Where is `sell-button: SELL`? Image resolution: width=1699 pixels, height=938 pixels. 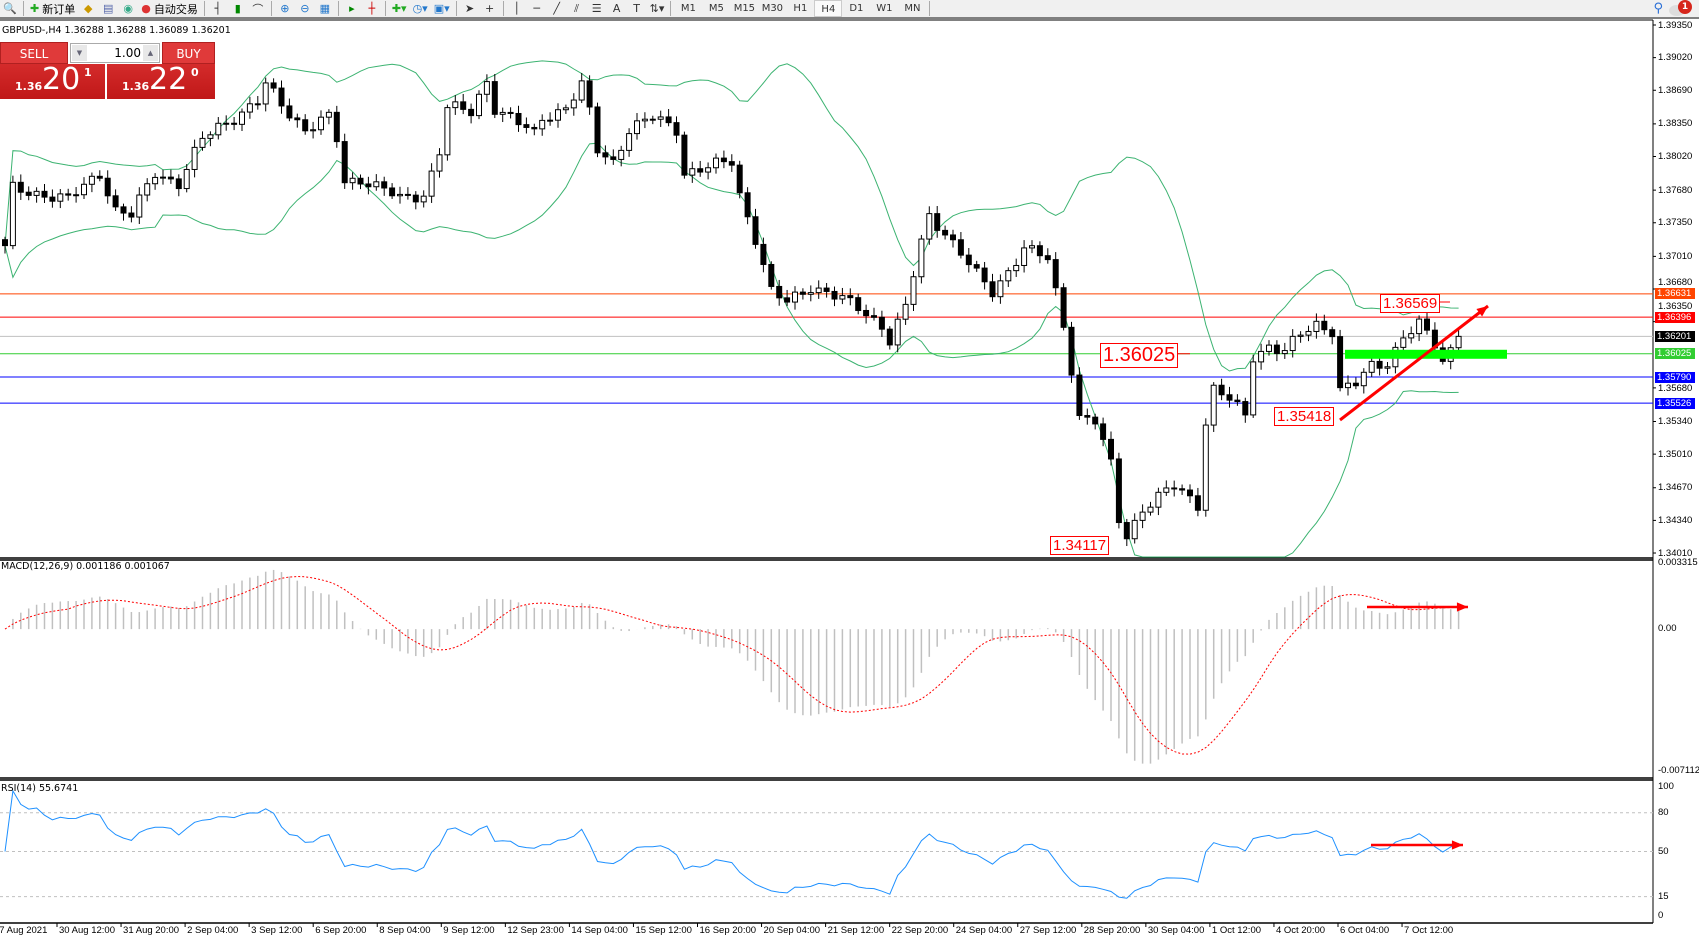
sell-button: SELL is located at coordinates (34, 53).